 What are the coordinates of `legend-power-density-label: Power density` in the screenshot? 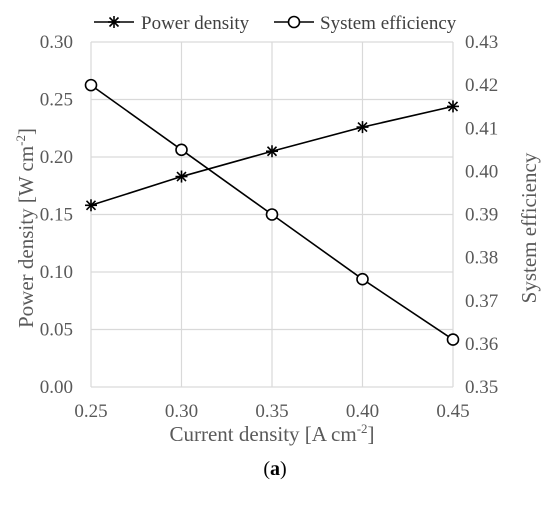 It's located at (195, 23).